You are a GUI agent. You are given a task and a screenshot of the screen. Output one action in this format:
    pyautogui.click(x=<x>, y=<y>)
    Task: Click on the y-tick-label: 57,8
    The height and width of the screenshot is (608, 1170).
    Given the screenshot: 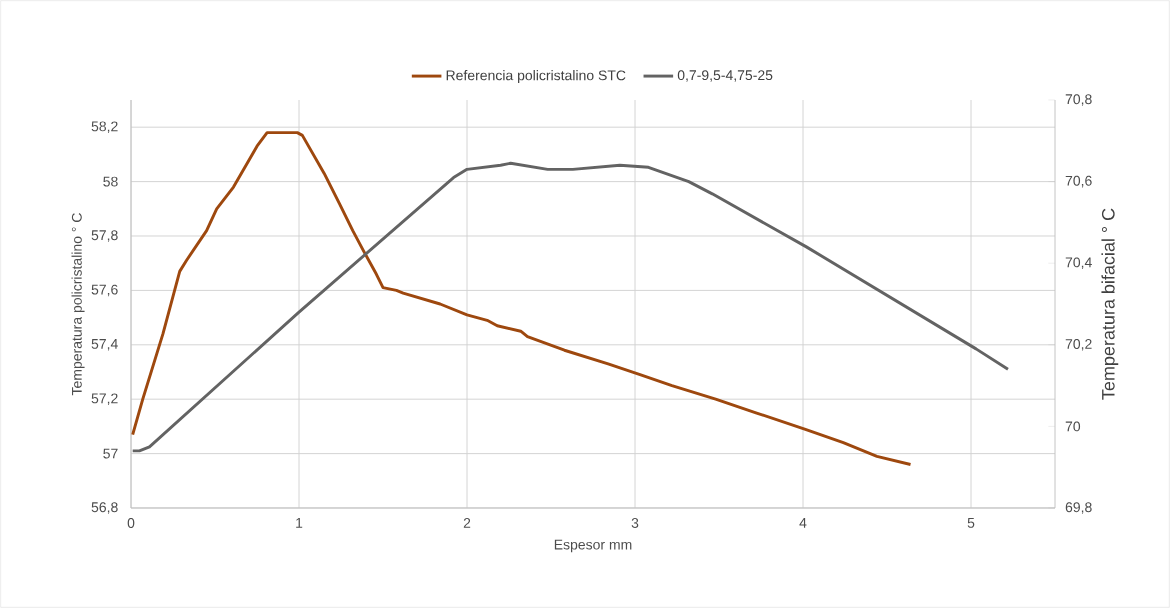 What is the action you would take?
    pyautogui.click(x=104, y=236)
    